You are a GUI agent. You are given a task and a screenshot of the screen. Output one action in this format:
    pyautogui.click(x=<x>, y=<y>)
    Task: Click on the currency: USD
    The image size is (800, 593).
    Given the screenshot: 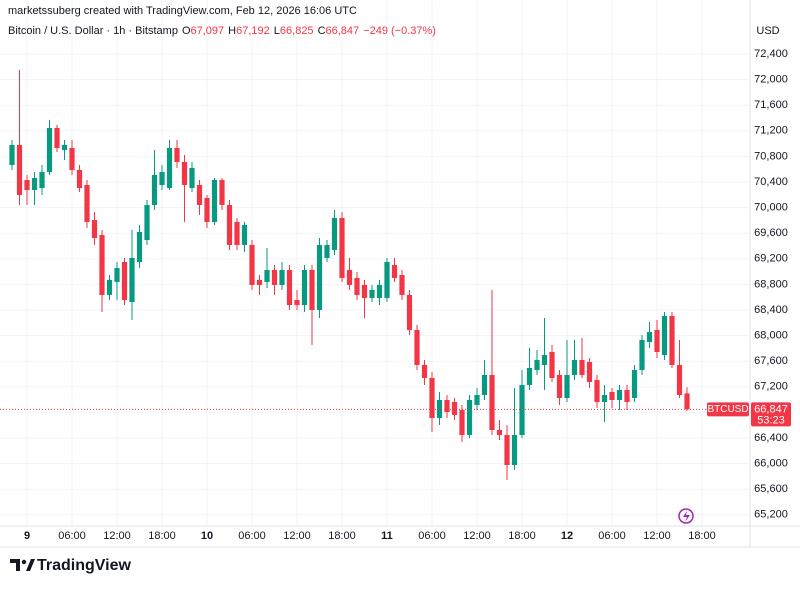 What is the action you would take?
    pyautogui.click(x=767, y=31)
    